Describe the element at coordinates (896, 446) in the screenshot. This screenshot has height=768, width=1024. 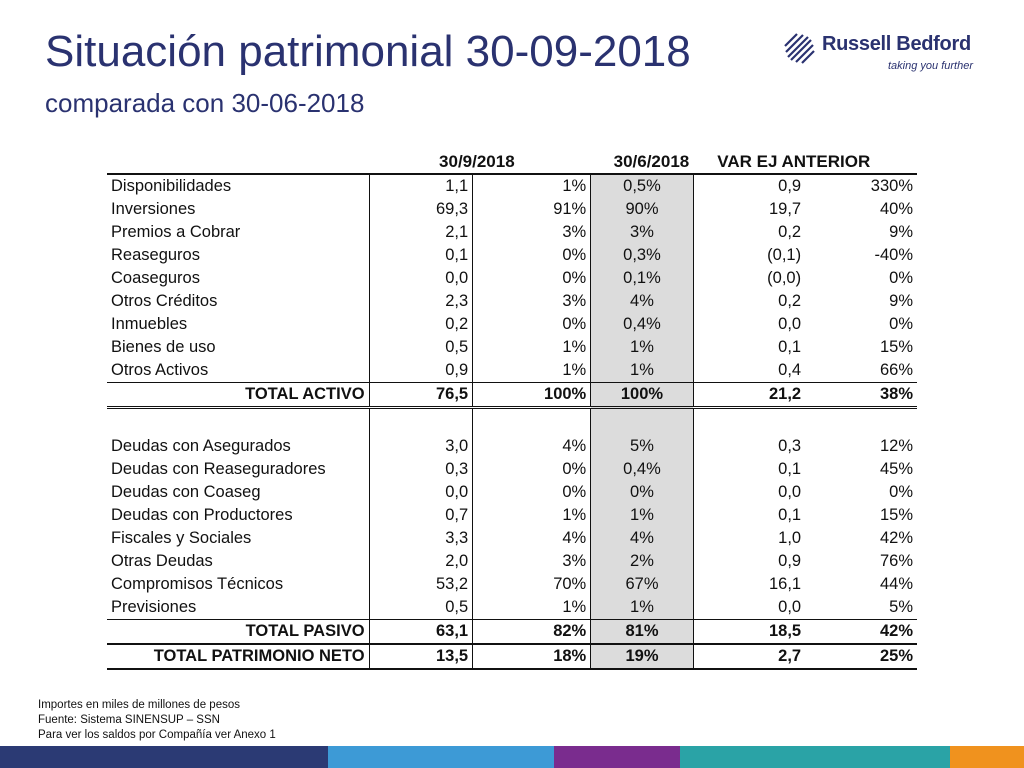
I see `cell-pv: 12%` at that location.